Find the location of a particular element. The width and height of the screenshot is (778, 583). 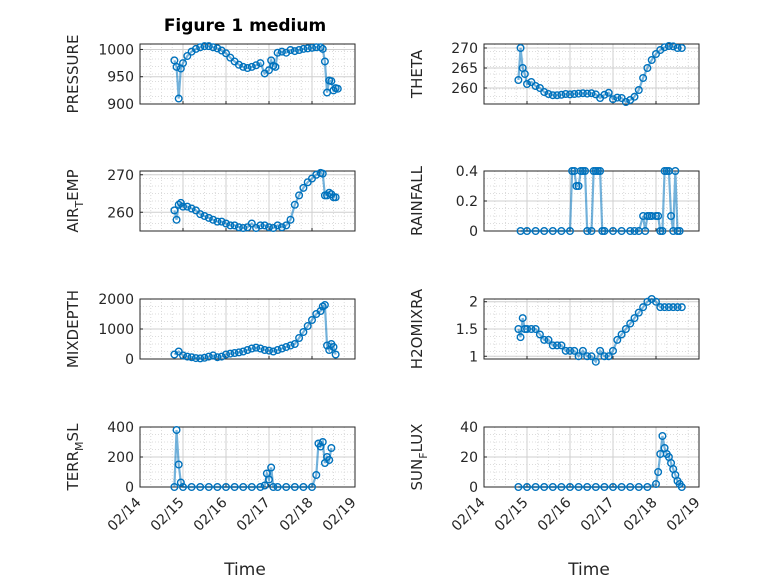

y-tick-label: 1.5 is located at coordinates (467, 330).